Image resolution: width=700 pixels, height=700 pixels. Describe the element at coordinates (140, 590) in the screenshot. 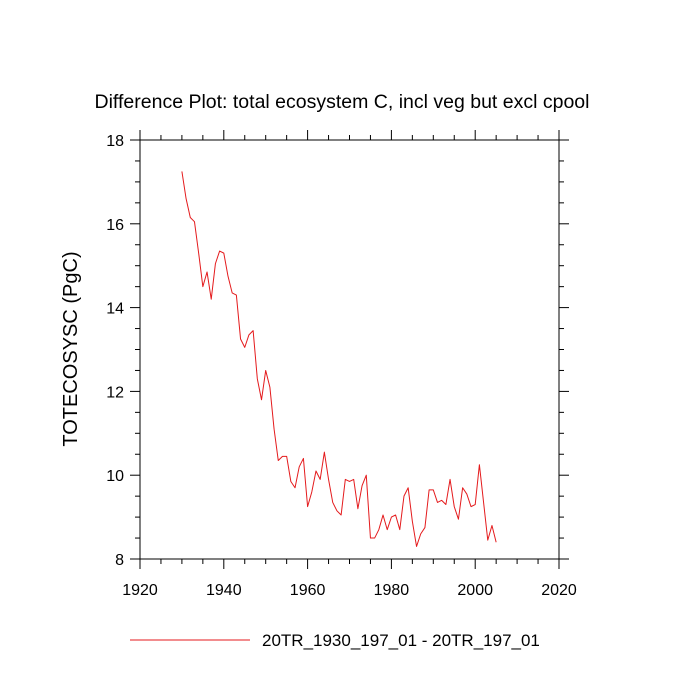

I see `x-tick-label: 1920` at that location.